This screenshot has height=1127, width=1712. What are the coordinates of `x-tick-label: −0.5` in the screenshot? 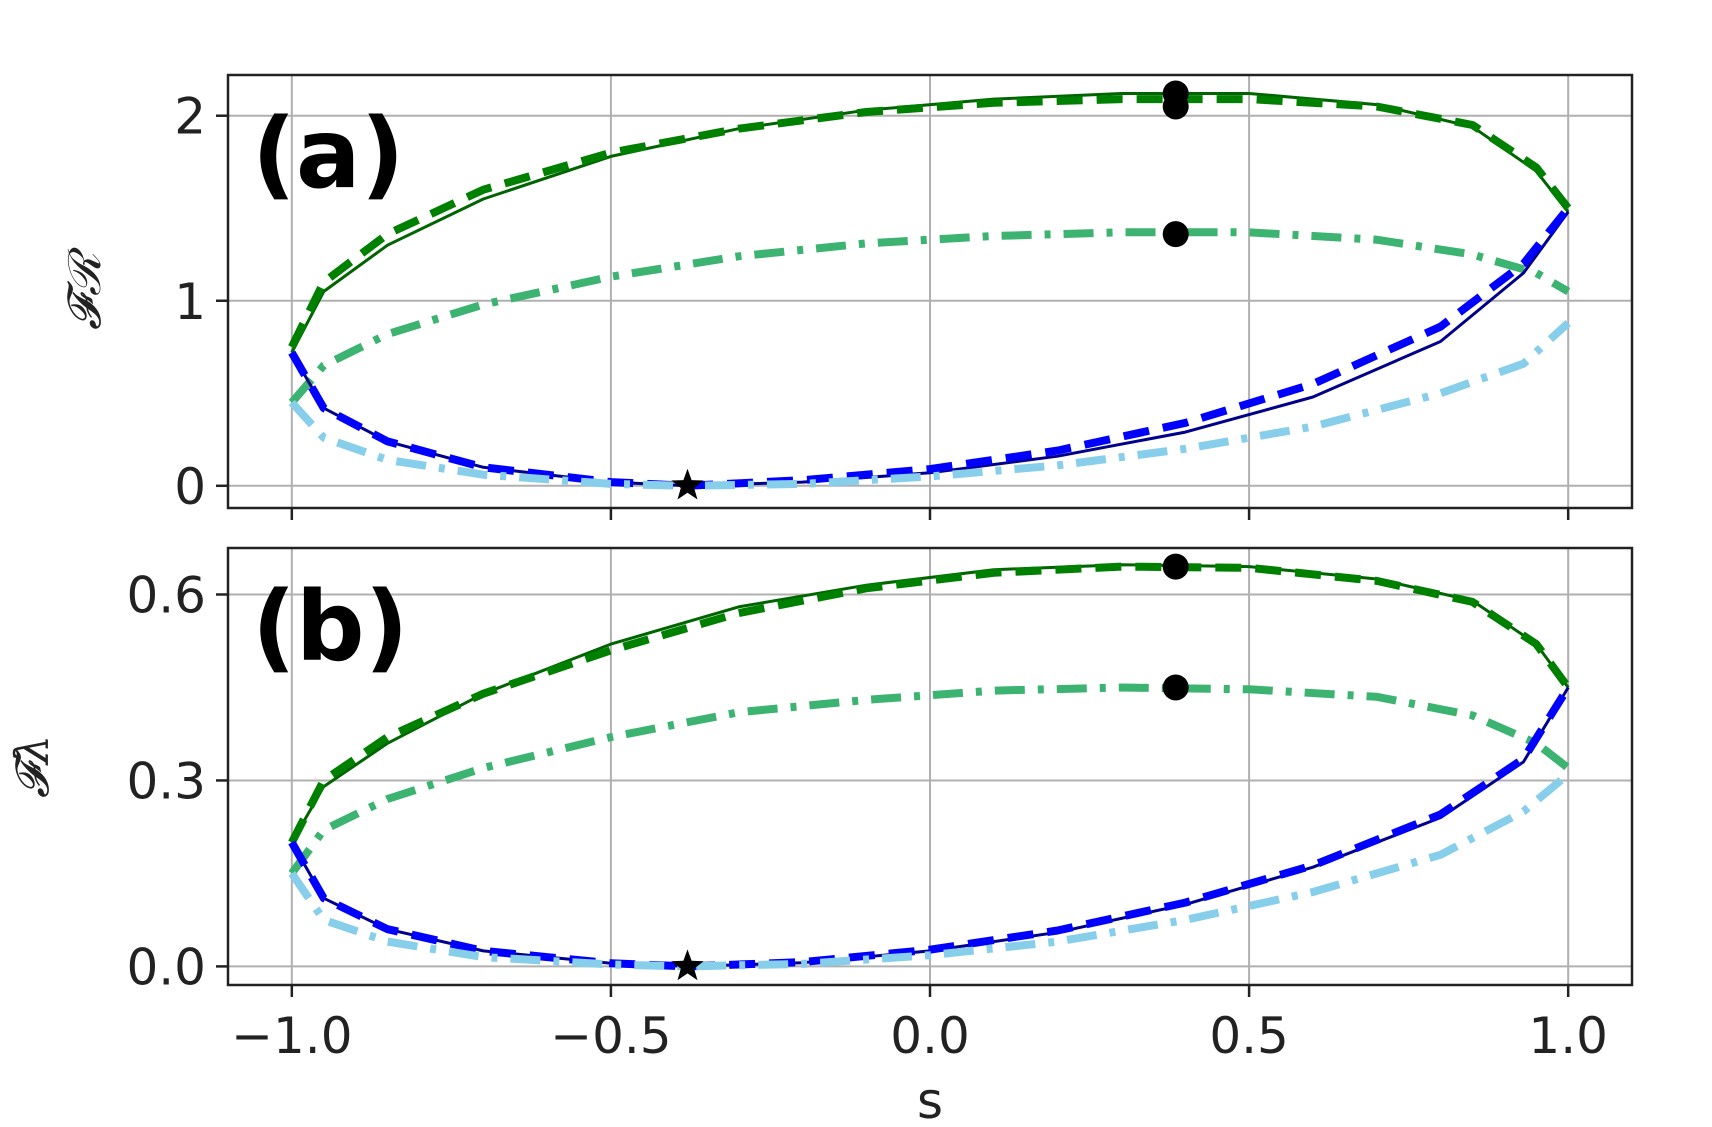 It's located at (610, 1036).